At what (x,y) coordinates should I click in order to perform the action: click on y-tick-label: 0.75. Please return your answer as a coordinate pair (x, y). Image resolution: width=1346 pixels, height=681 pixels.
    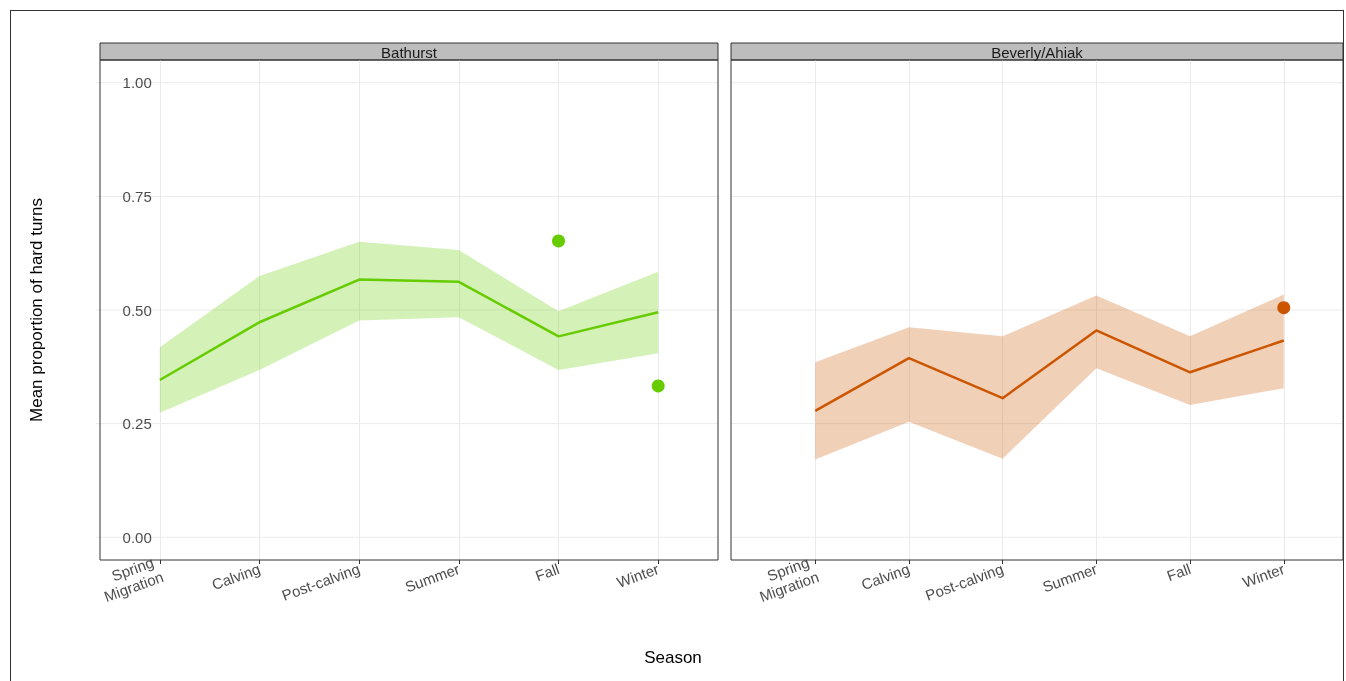
    Looking at the image, I should click on (137, 196).